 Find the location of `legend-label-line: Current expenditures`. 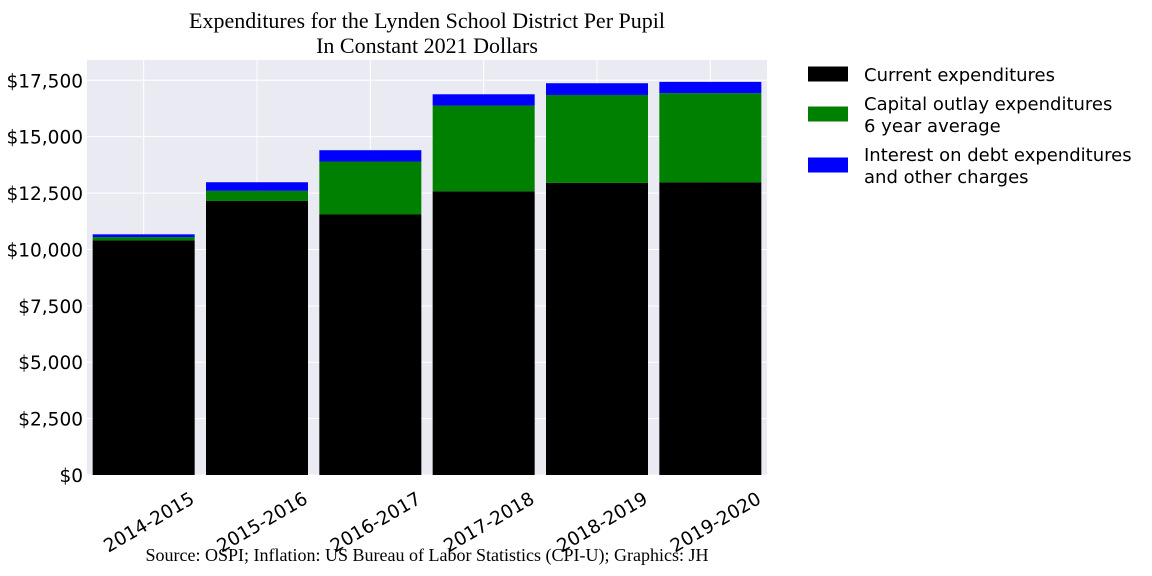

legend-label-line: Current expenditures is located at coordinates (959, 75).